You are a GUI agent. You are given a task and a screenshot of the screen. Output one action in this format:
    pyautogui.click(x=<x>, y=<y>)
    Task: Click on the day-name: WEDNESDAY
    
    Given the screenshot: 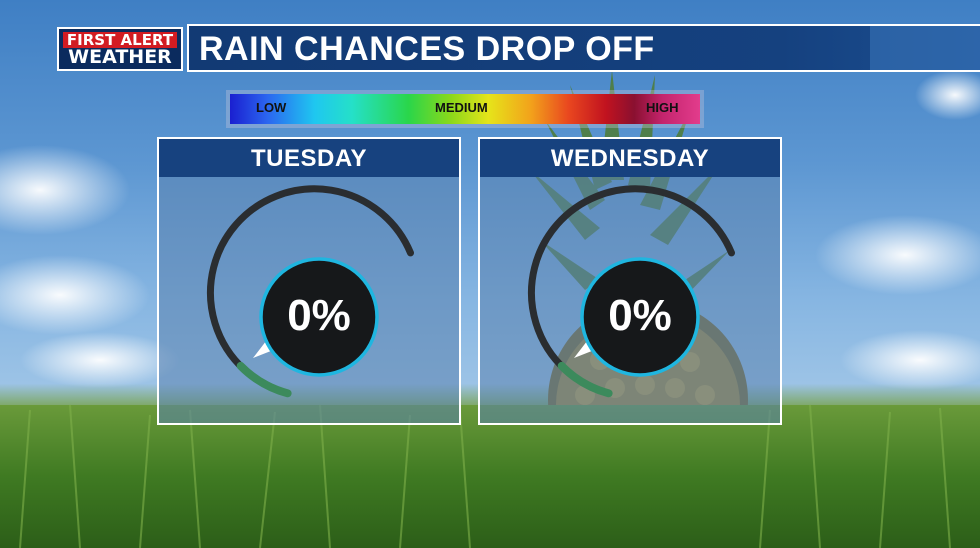 What is the action you would take?
    pyautogui.click(x=630, y=158)
    